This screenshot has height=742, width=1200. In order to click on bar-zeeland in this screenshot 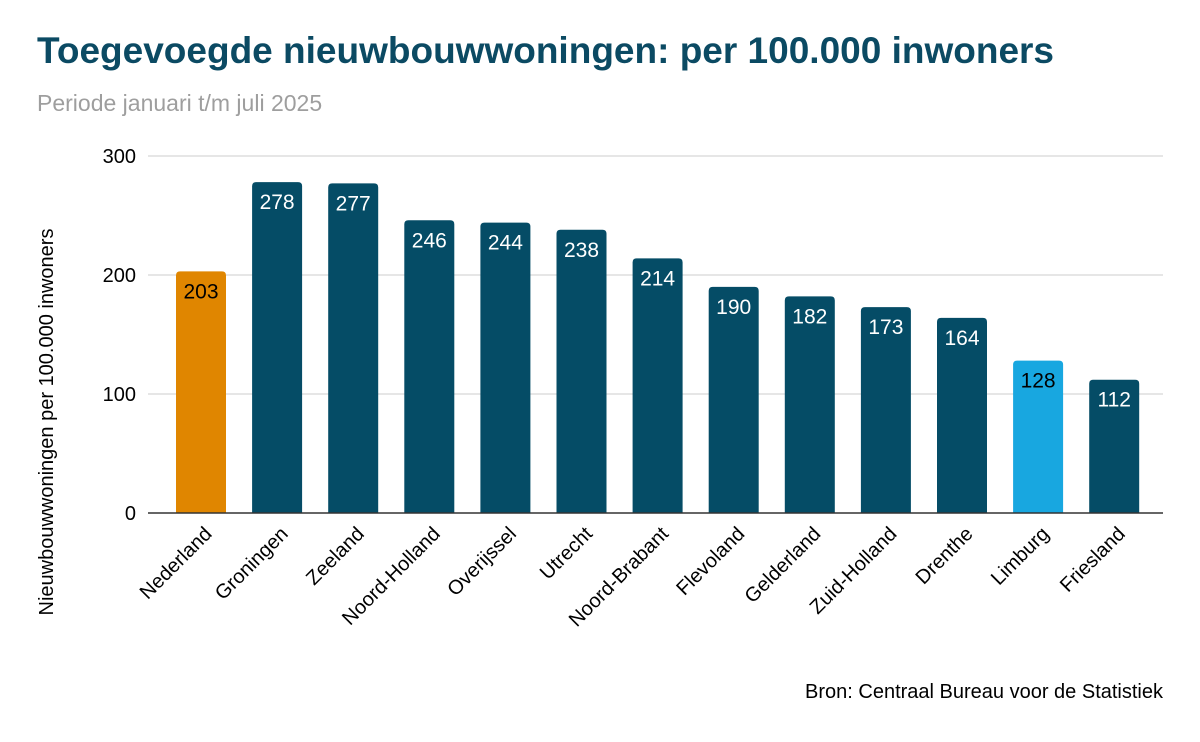, I will do `click(353, 348)`.